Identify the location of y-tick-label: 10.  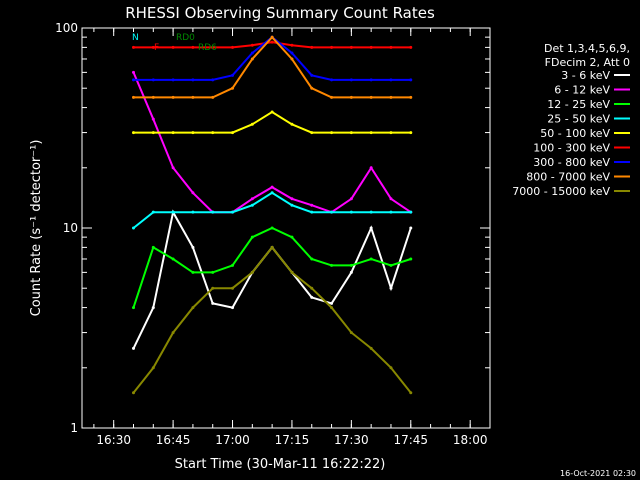
(70, 228).